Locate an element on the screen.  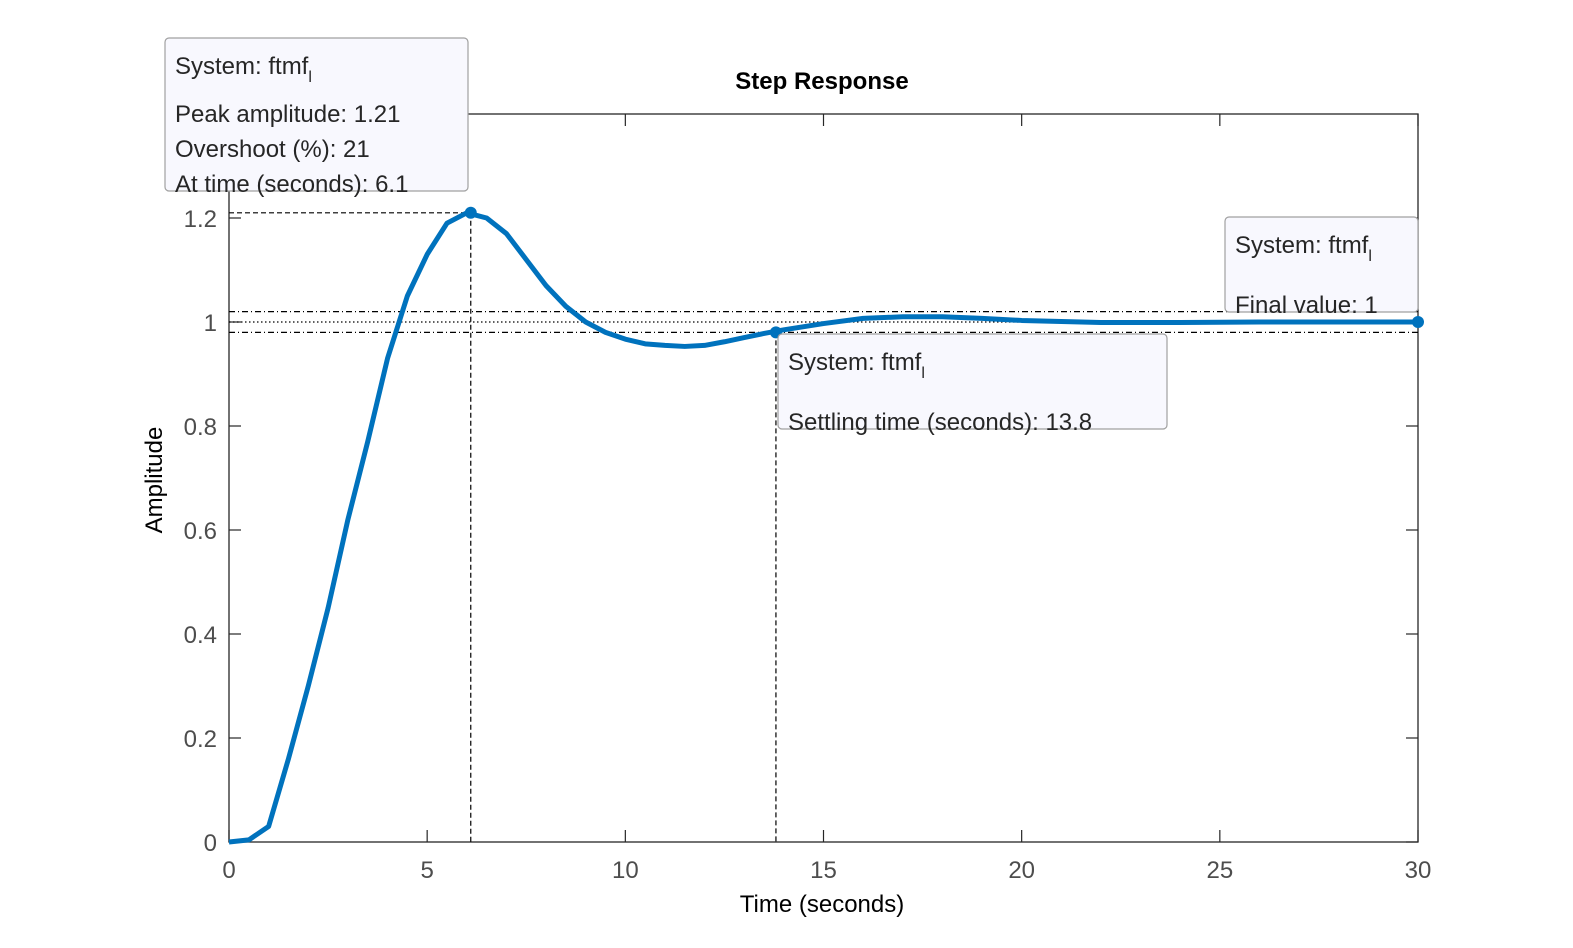
chart-title: Step Response is located at coordinates (821, 81).